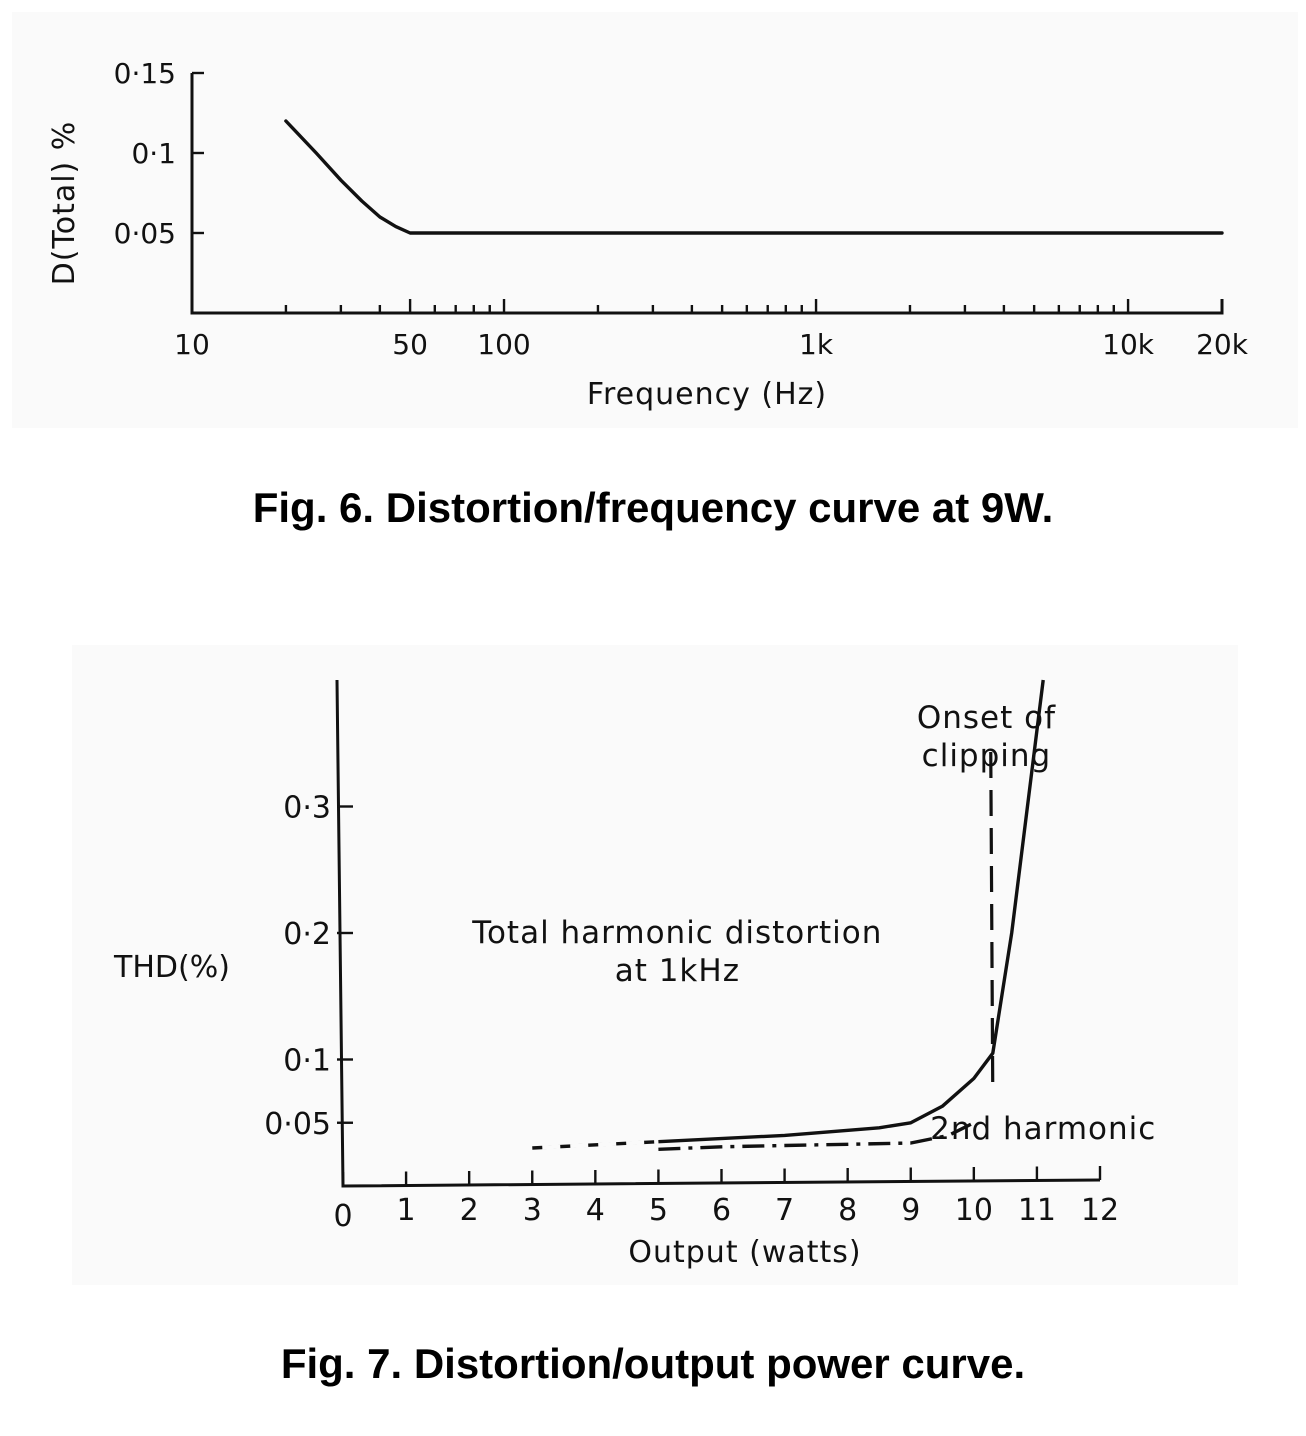  What do you see at coordinates (153, 153) in the screenshot?
I see `fig6-y-tick-label: 0·1` at bounding box center [153, 153].